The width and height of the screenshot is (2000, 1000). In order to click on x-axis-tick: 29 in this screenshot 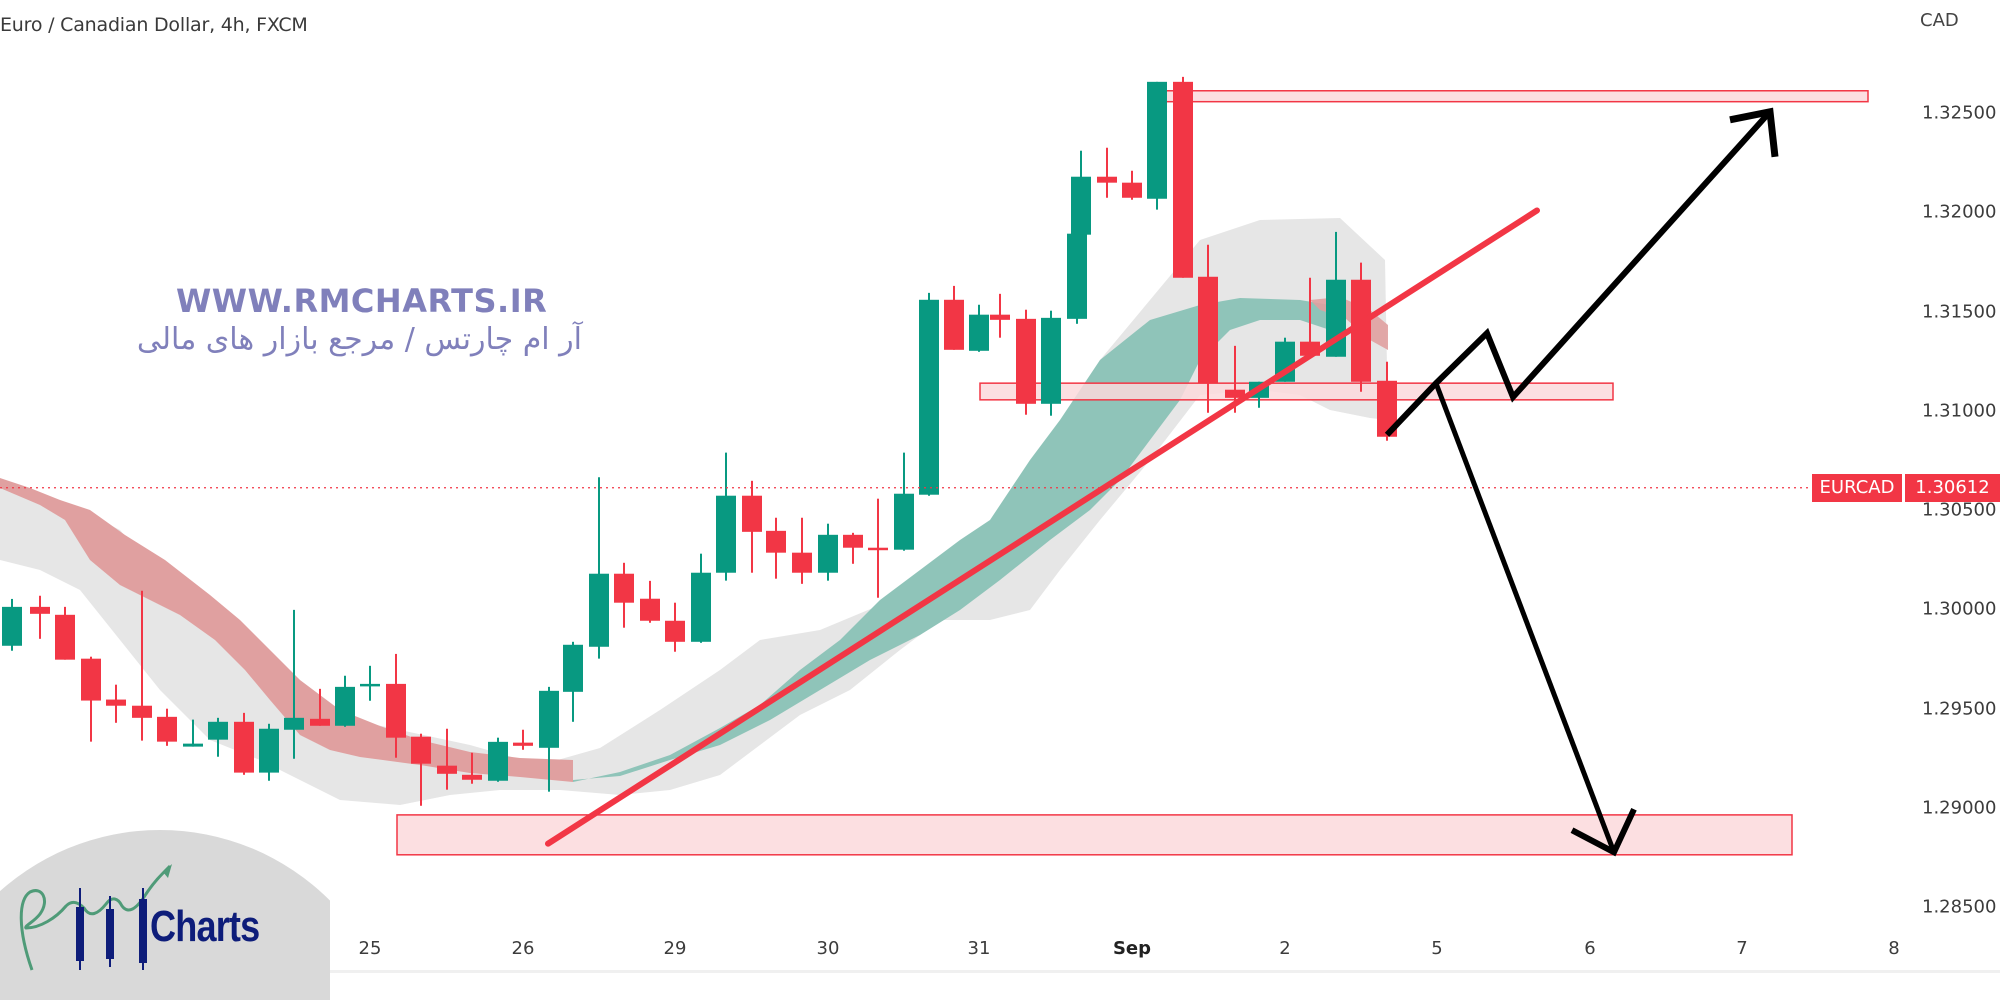, I will do `click(675, 948)`.